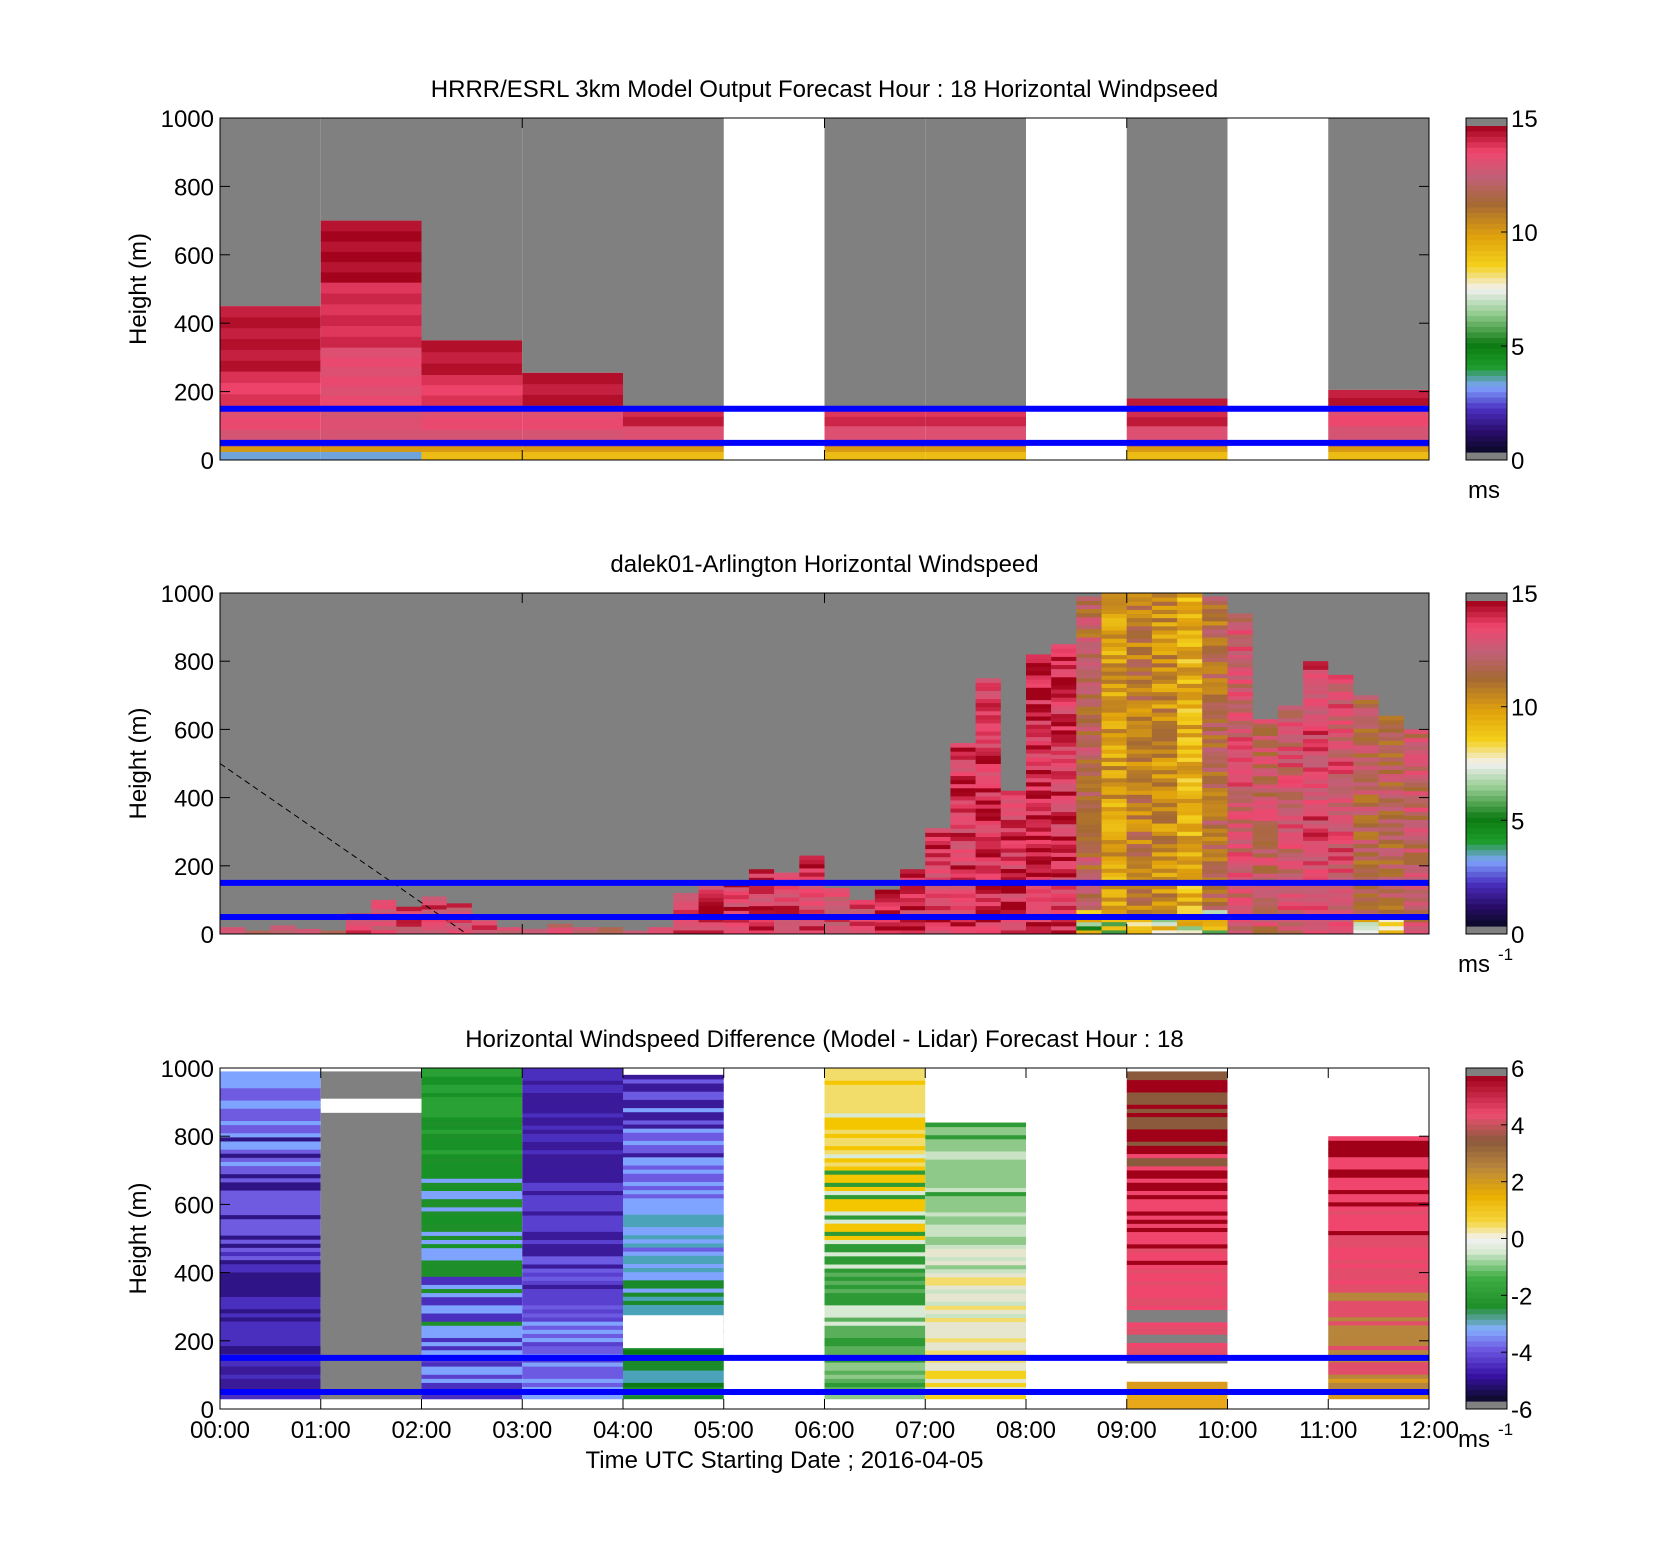 The width and height of the screenshot is (1680, 1561). I want to click on y-tick-label: 1000, so click(187, 119).